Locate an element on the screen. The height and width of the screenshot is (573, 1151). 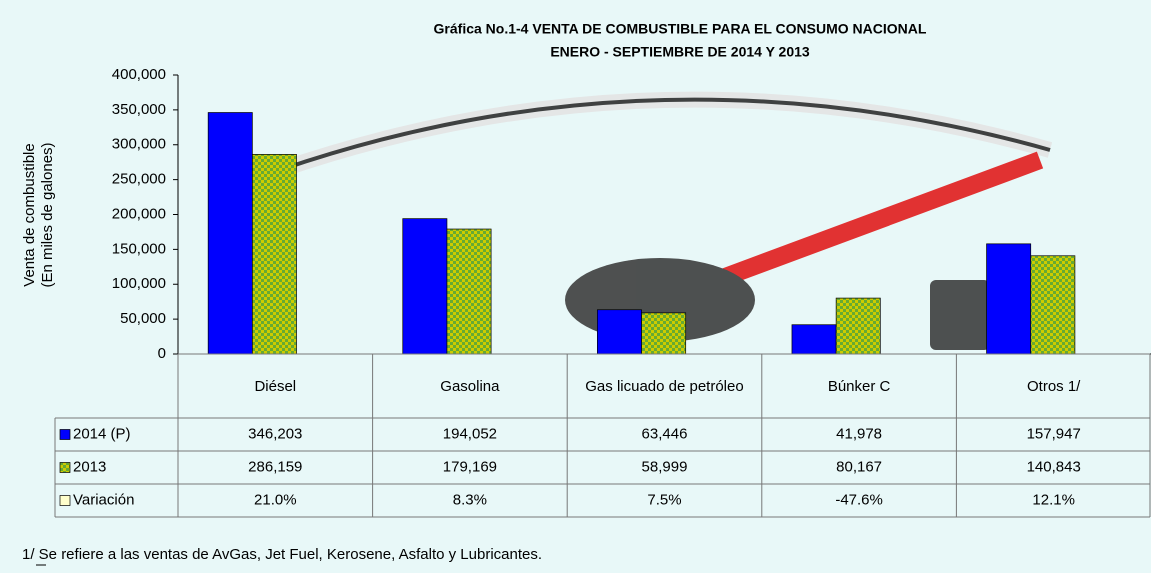
chart-subtitle: ENERO - SEPTIEMBRE DE 2014 Y 2013 is located at coordinates (680, 52).